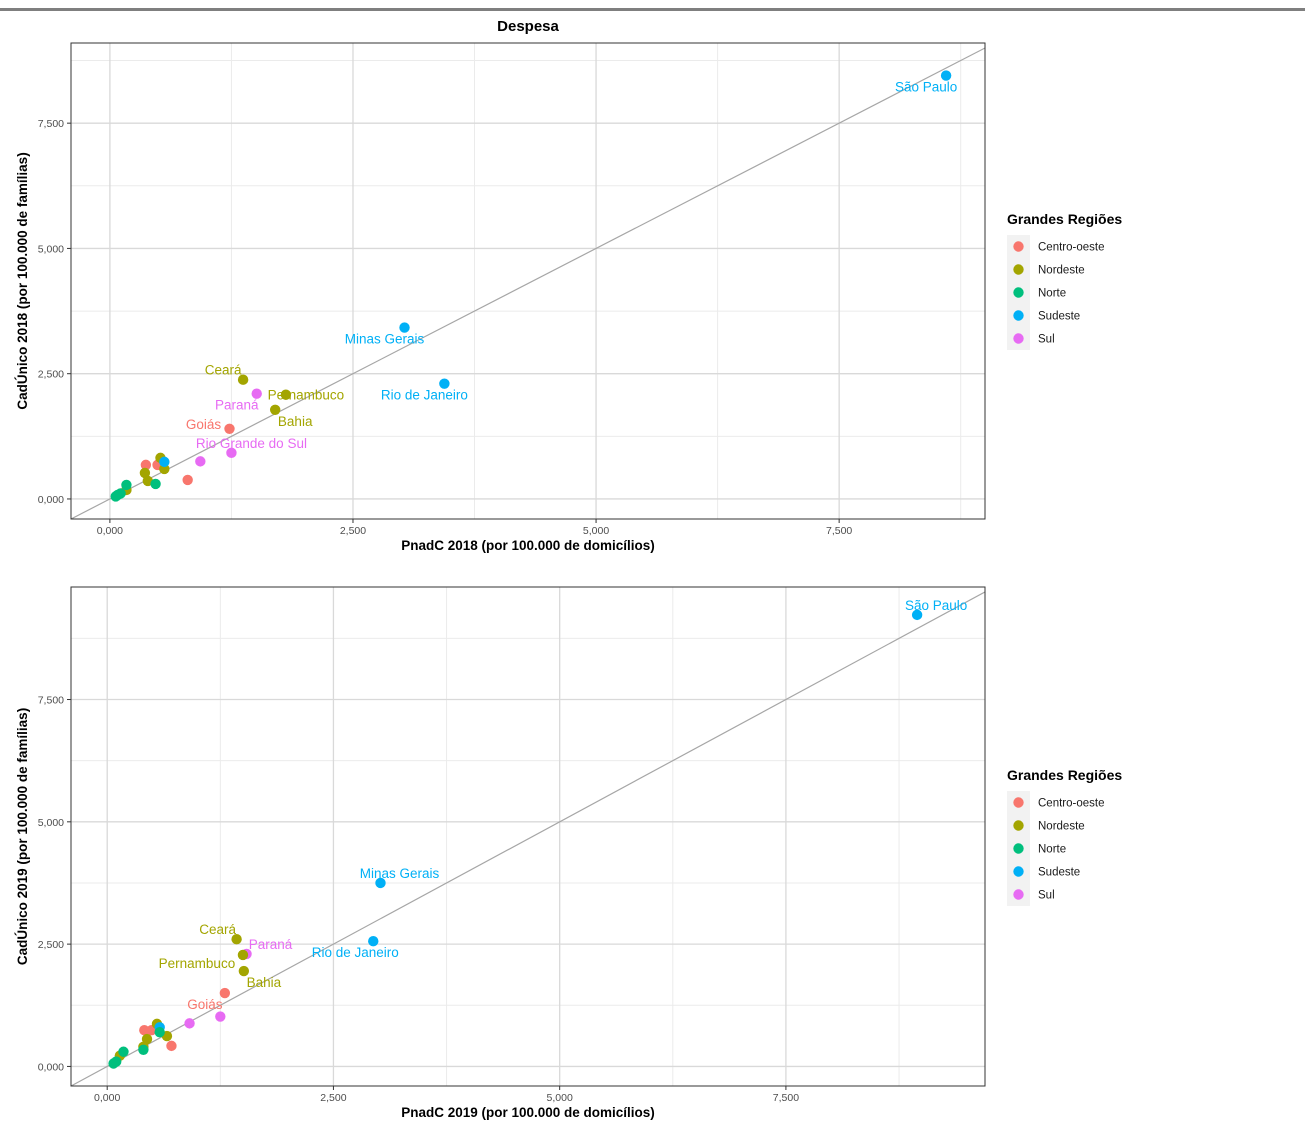 Image resolution: width=1305 pixels, height=1122 pixels. I want to click on x-axis-label: PnadC 2019 (por 100.000 de domicílios), so click(528, 1112).